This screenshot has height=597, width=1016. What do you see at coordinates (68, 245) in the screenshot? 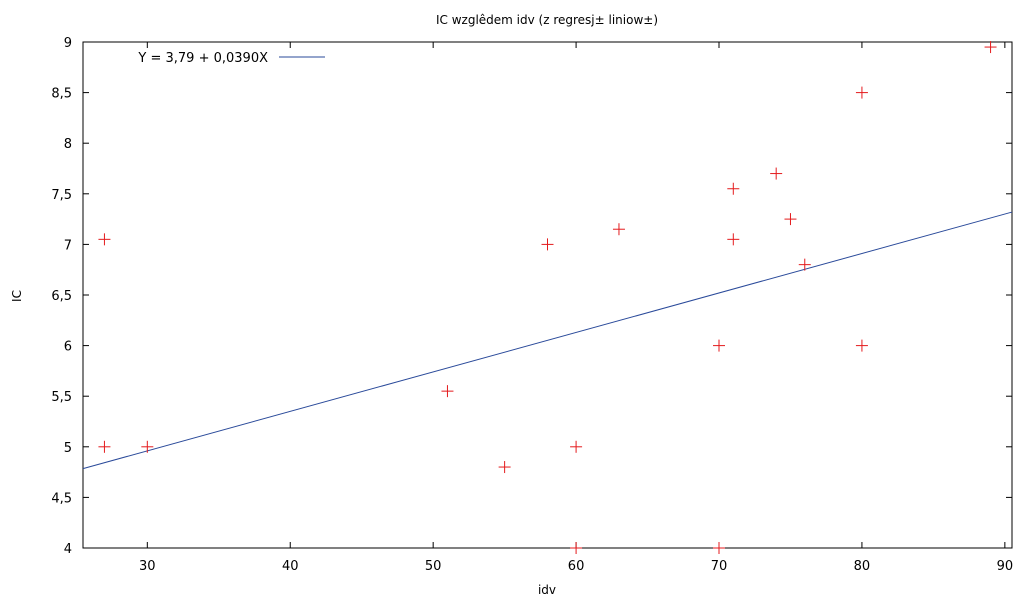
I see `y-tick-label: 7` at bounding box center [68, 245].